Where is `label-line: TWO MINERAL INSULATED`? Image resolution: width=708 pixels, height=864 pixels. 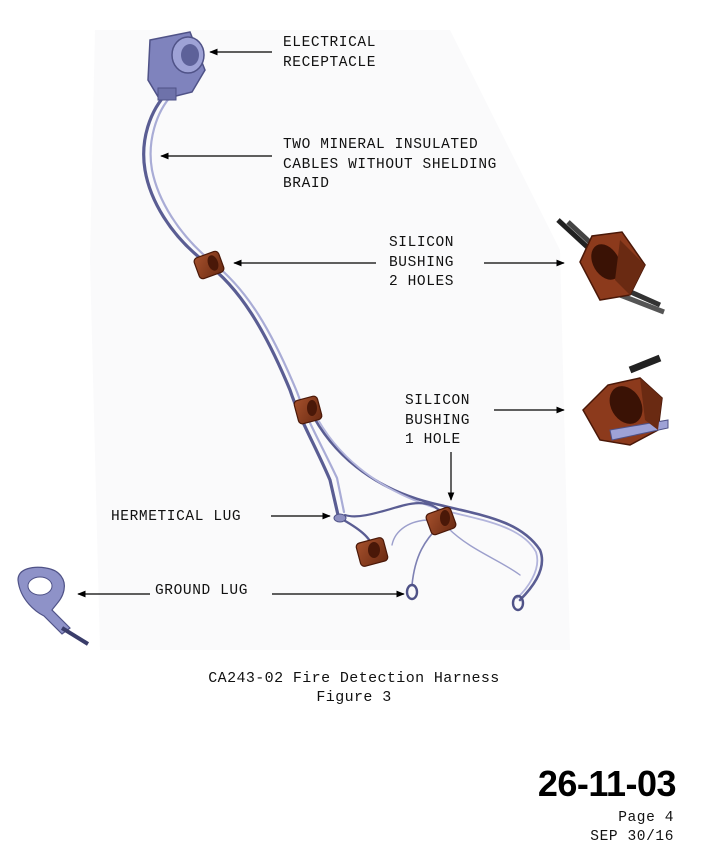
label-line: TWO MINERAL INSULATED is located at coordinates (381, 145).